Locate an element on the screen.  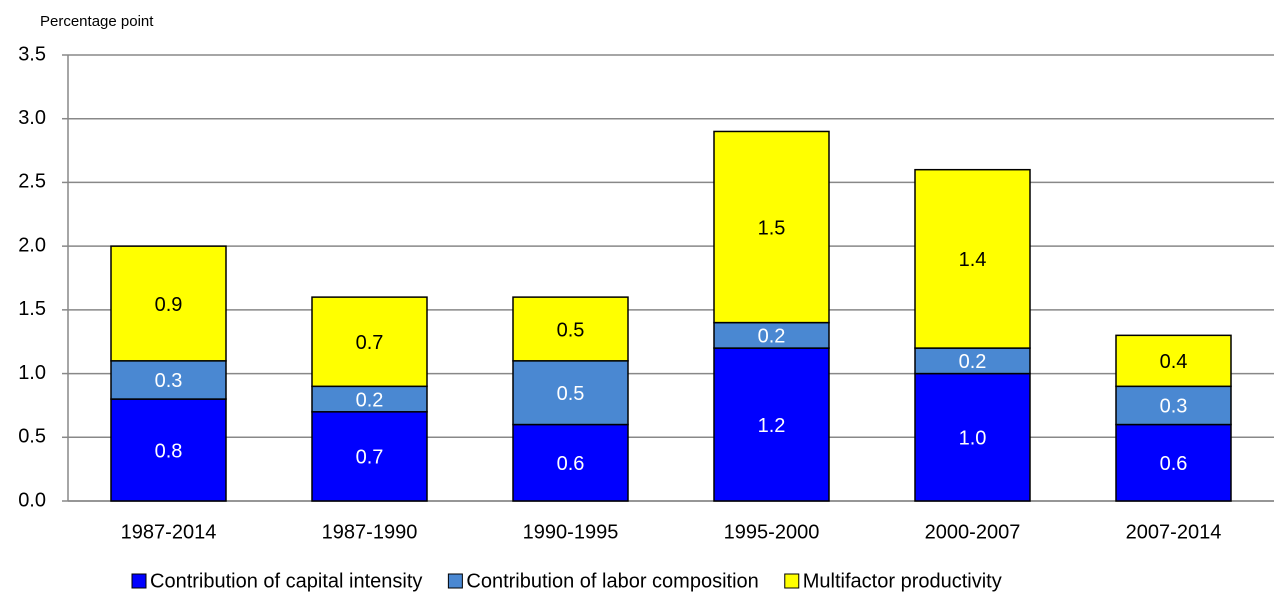
data-label: 1.4 is located at coordinates (973, 260).